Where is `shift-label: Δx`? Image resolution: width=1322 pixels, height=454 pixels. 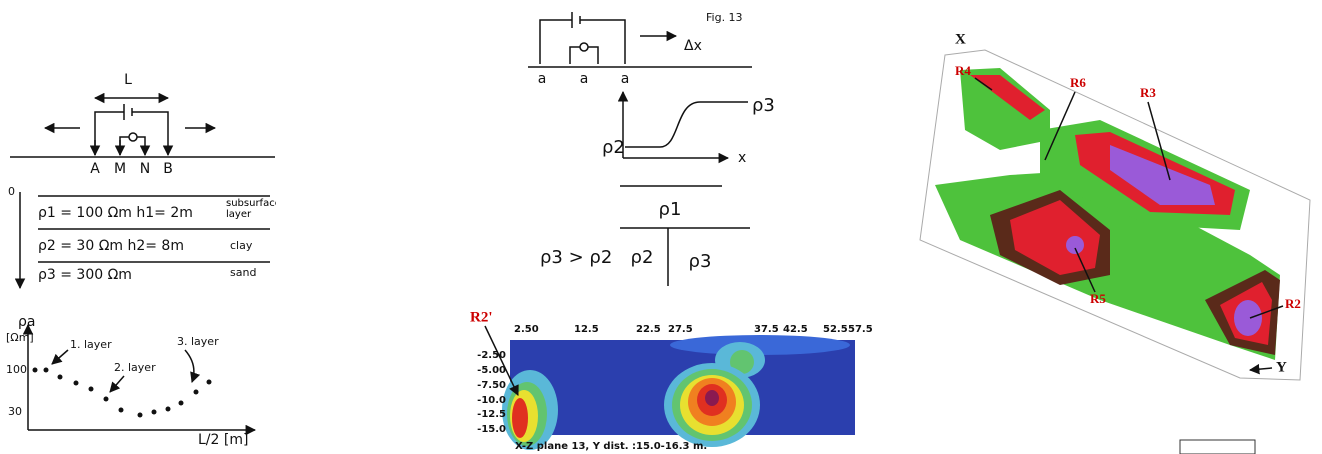
shift-label: Δx is located at coordinates (693, 46).